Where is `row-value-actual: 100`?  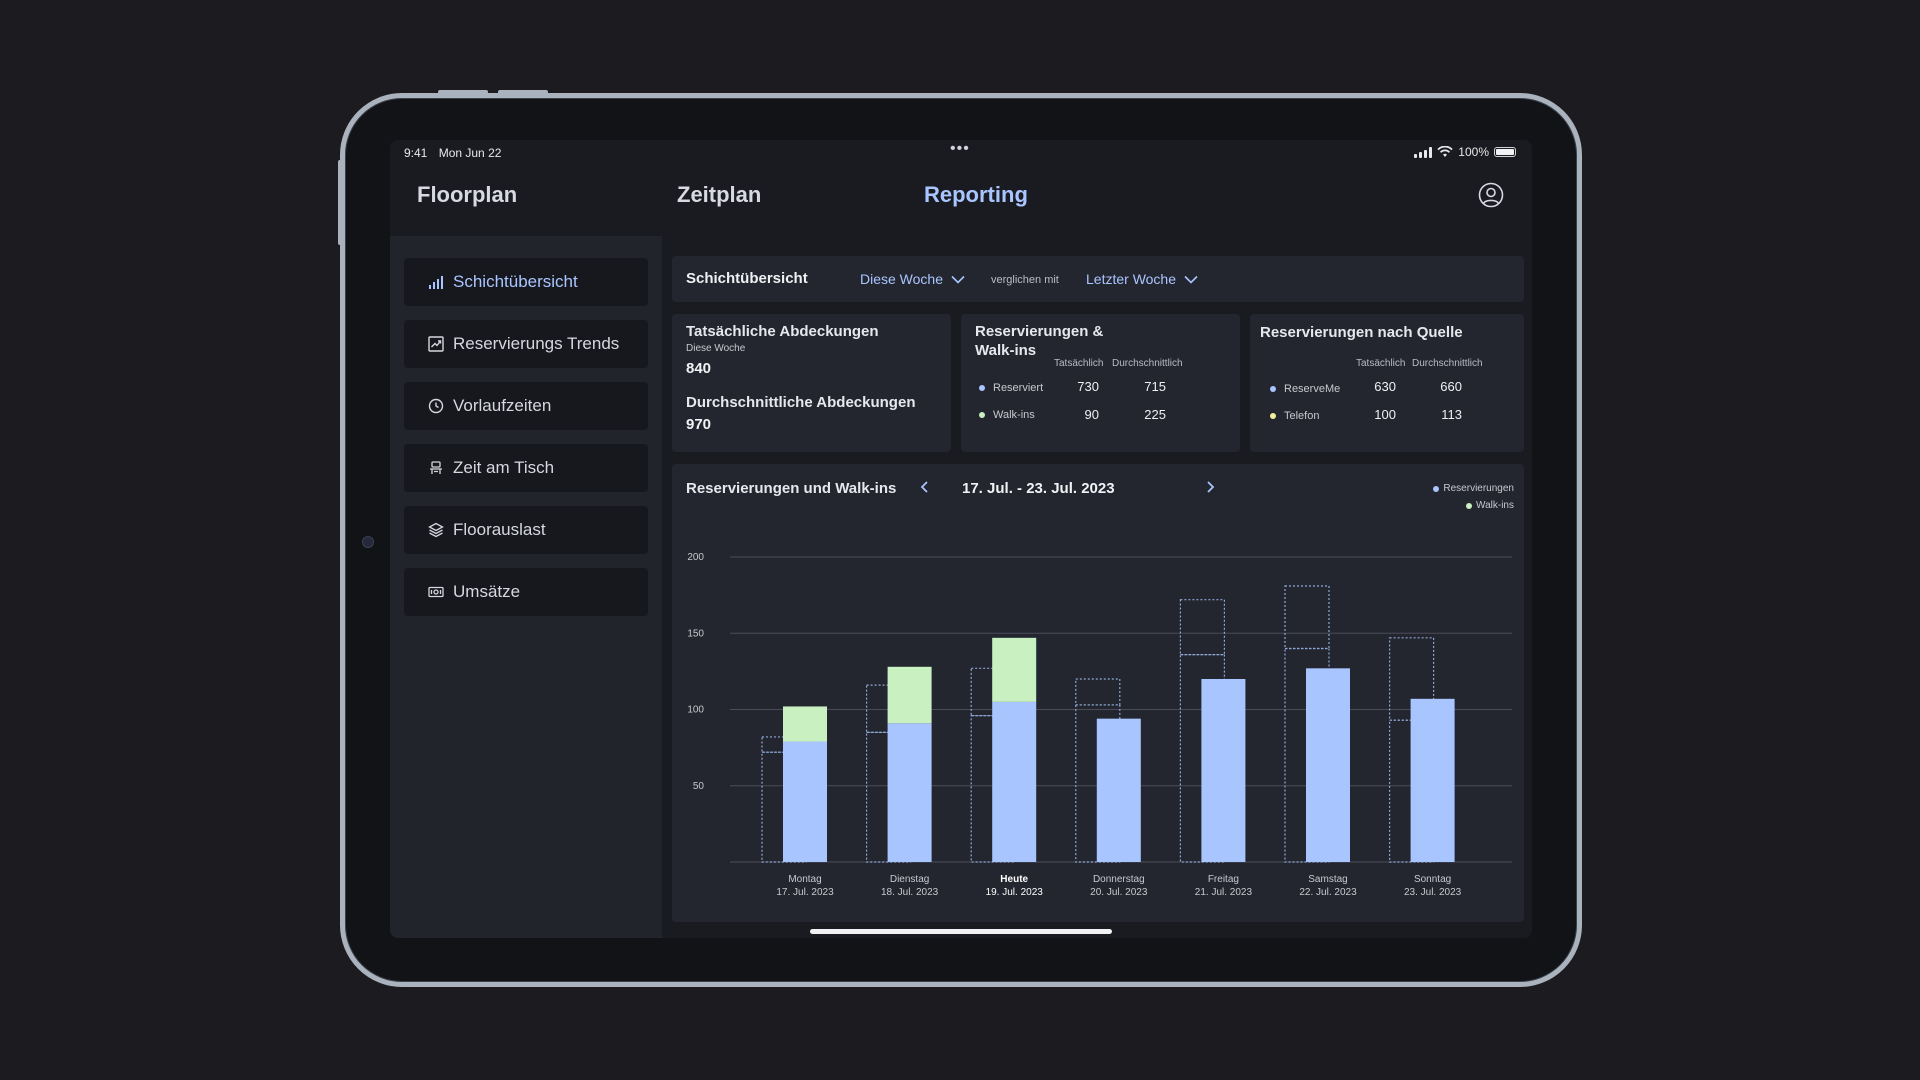 row-value-actual: 100 is located at coordinates (1385, 414).